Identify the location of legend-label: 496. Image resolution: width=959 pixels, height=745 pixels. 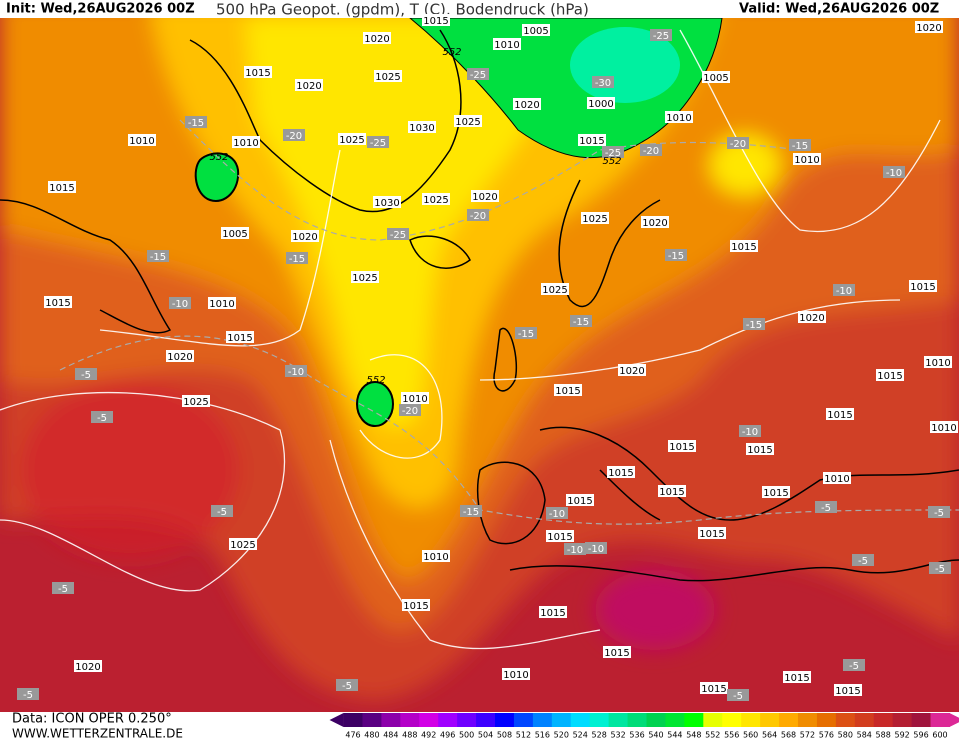
(447, 735).